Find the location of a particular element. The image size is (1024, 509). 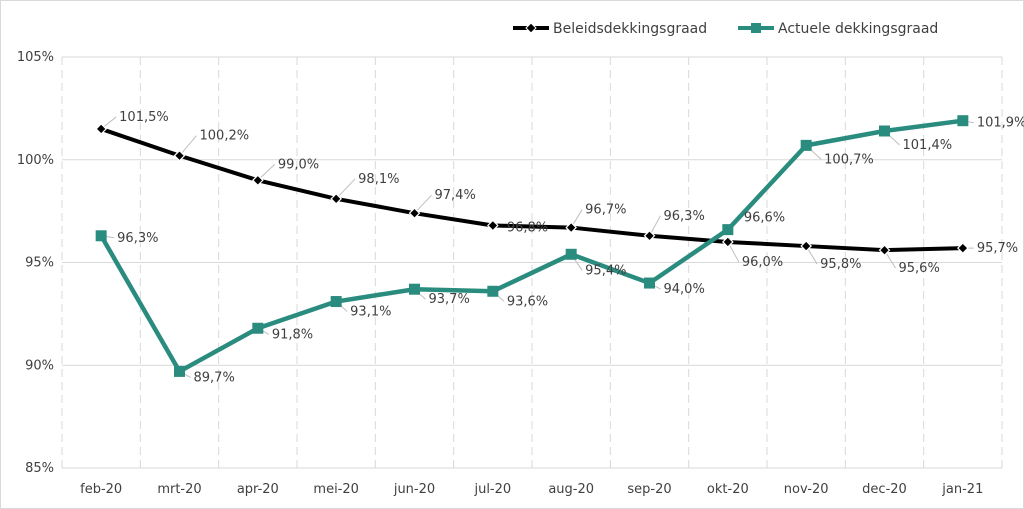

x-tick-label: jun-20 is located at coordinates (414, 489).